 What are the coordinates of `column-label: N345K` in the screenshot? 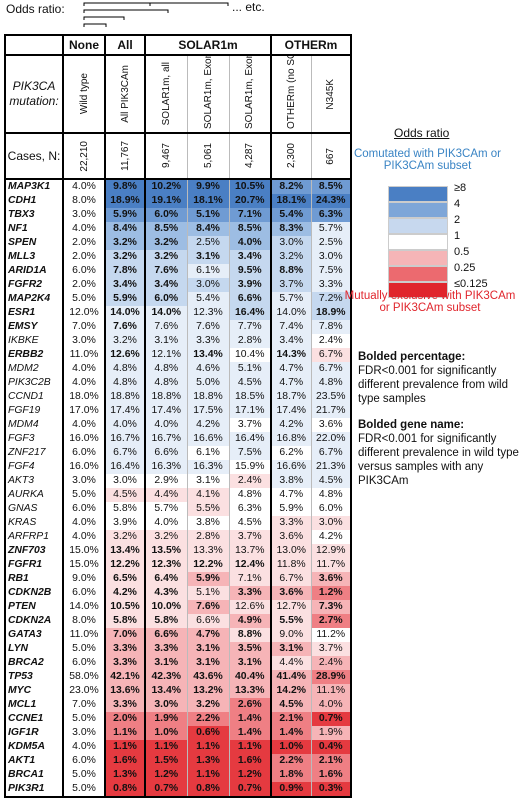 It's located at (331, 94).